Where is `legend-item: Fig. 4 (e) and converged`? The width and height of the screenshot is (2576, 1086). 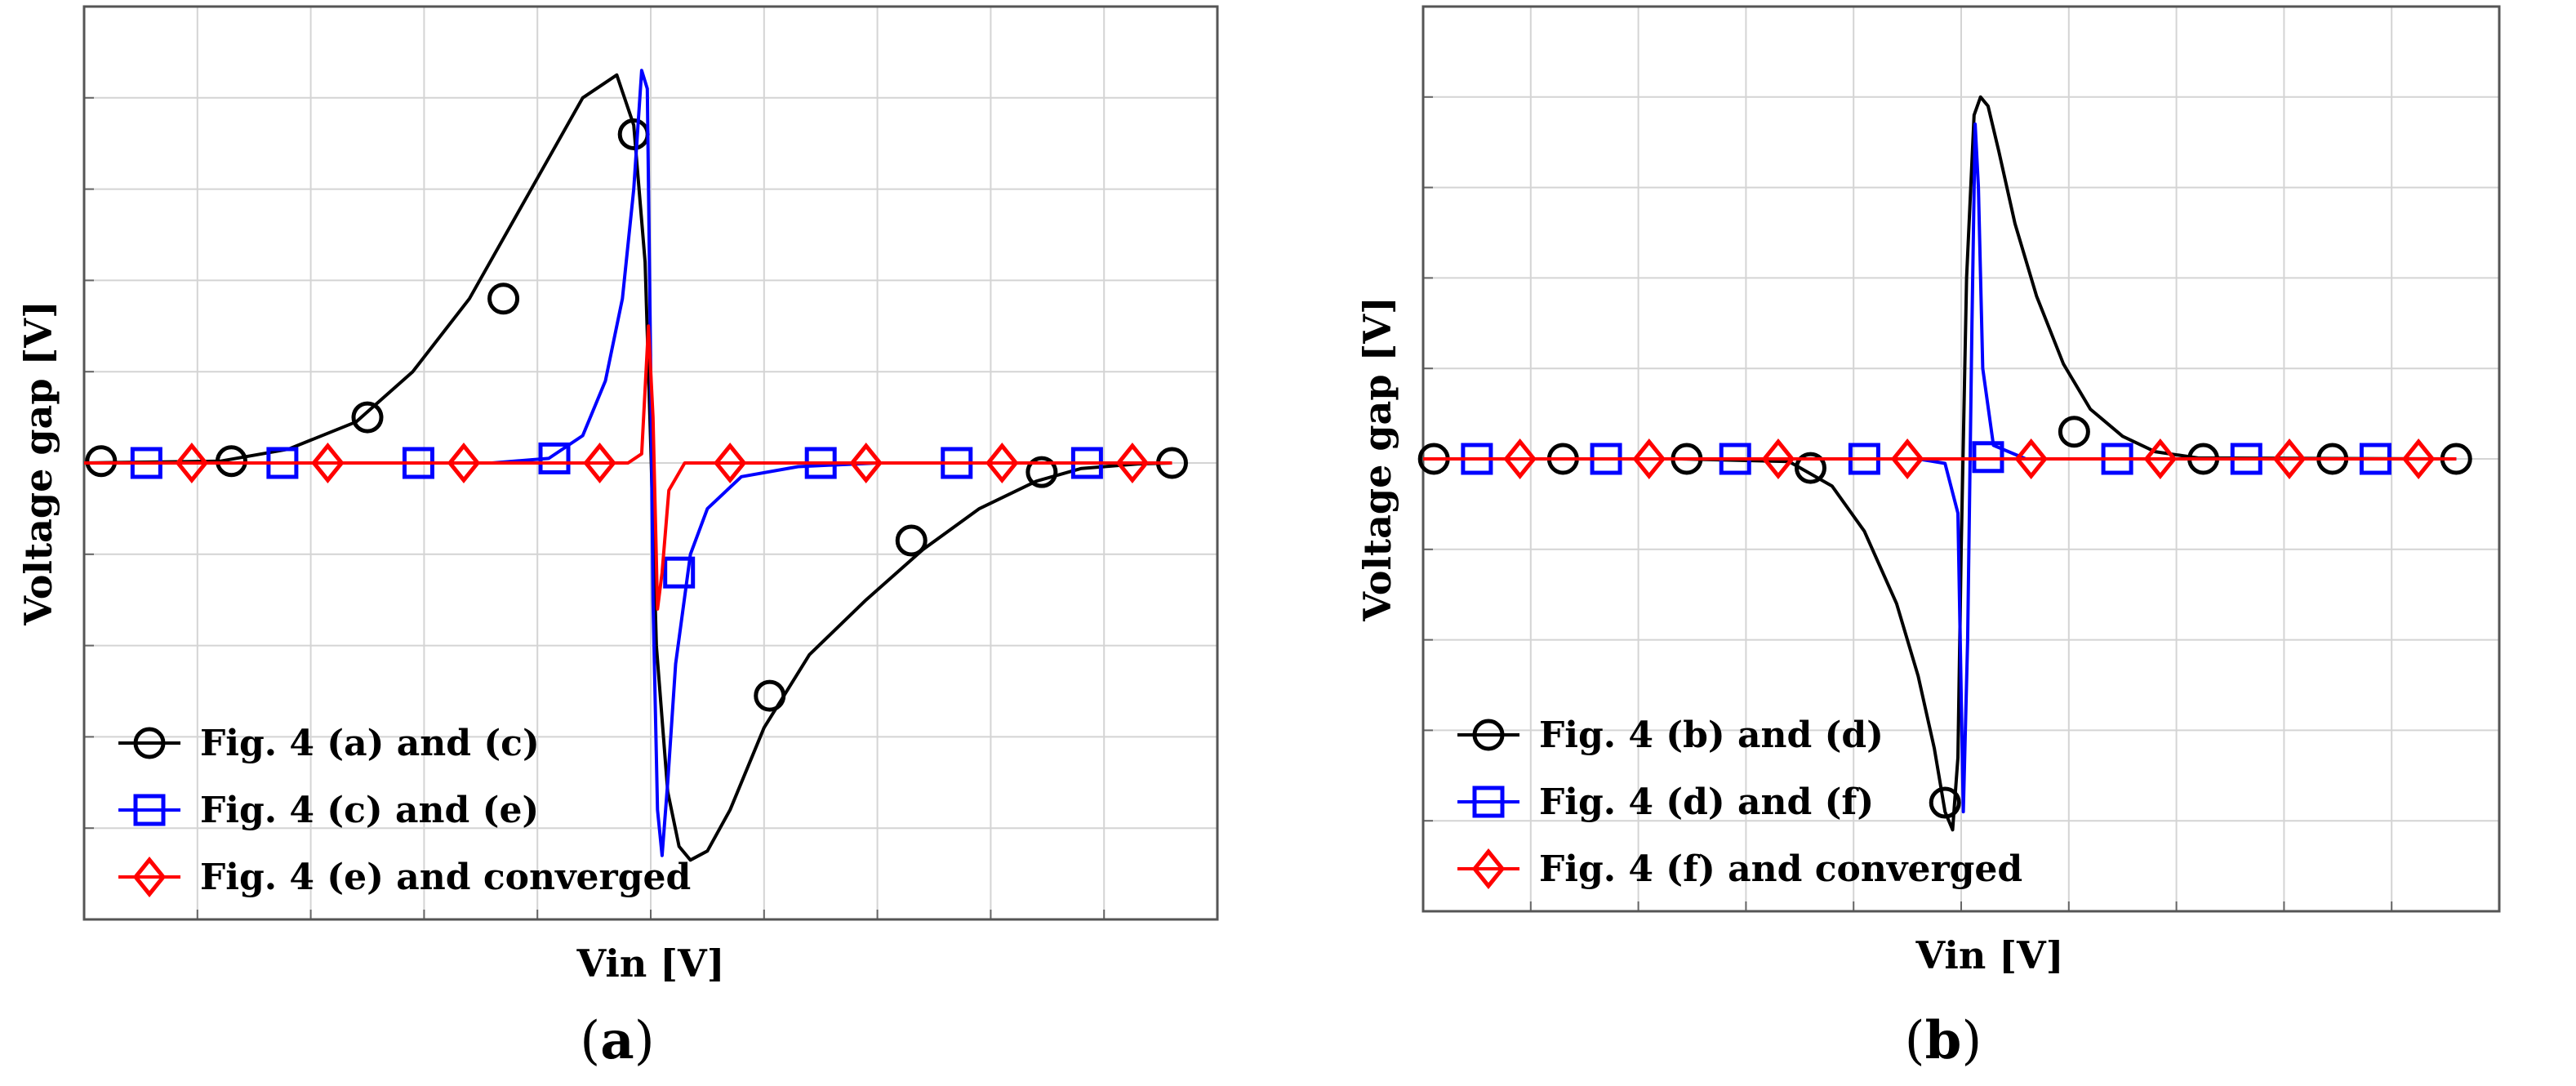 legend-item: Fig. 4 (e) and converged is located at coordinates (404, 877).